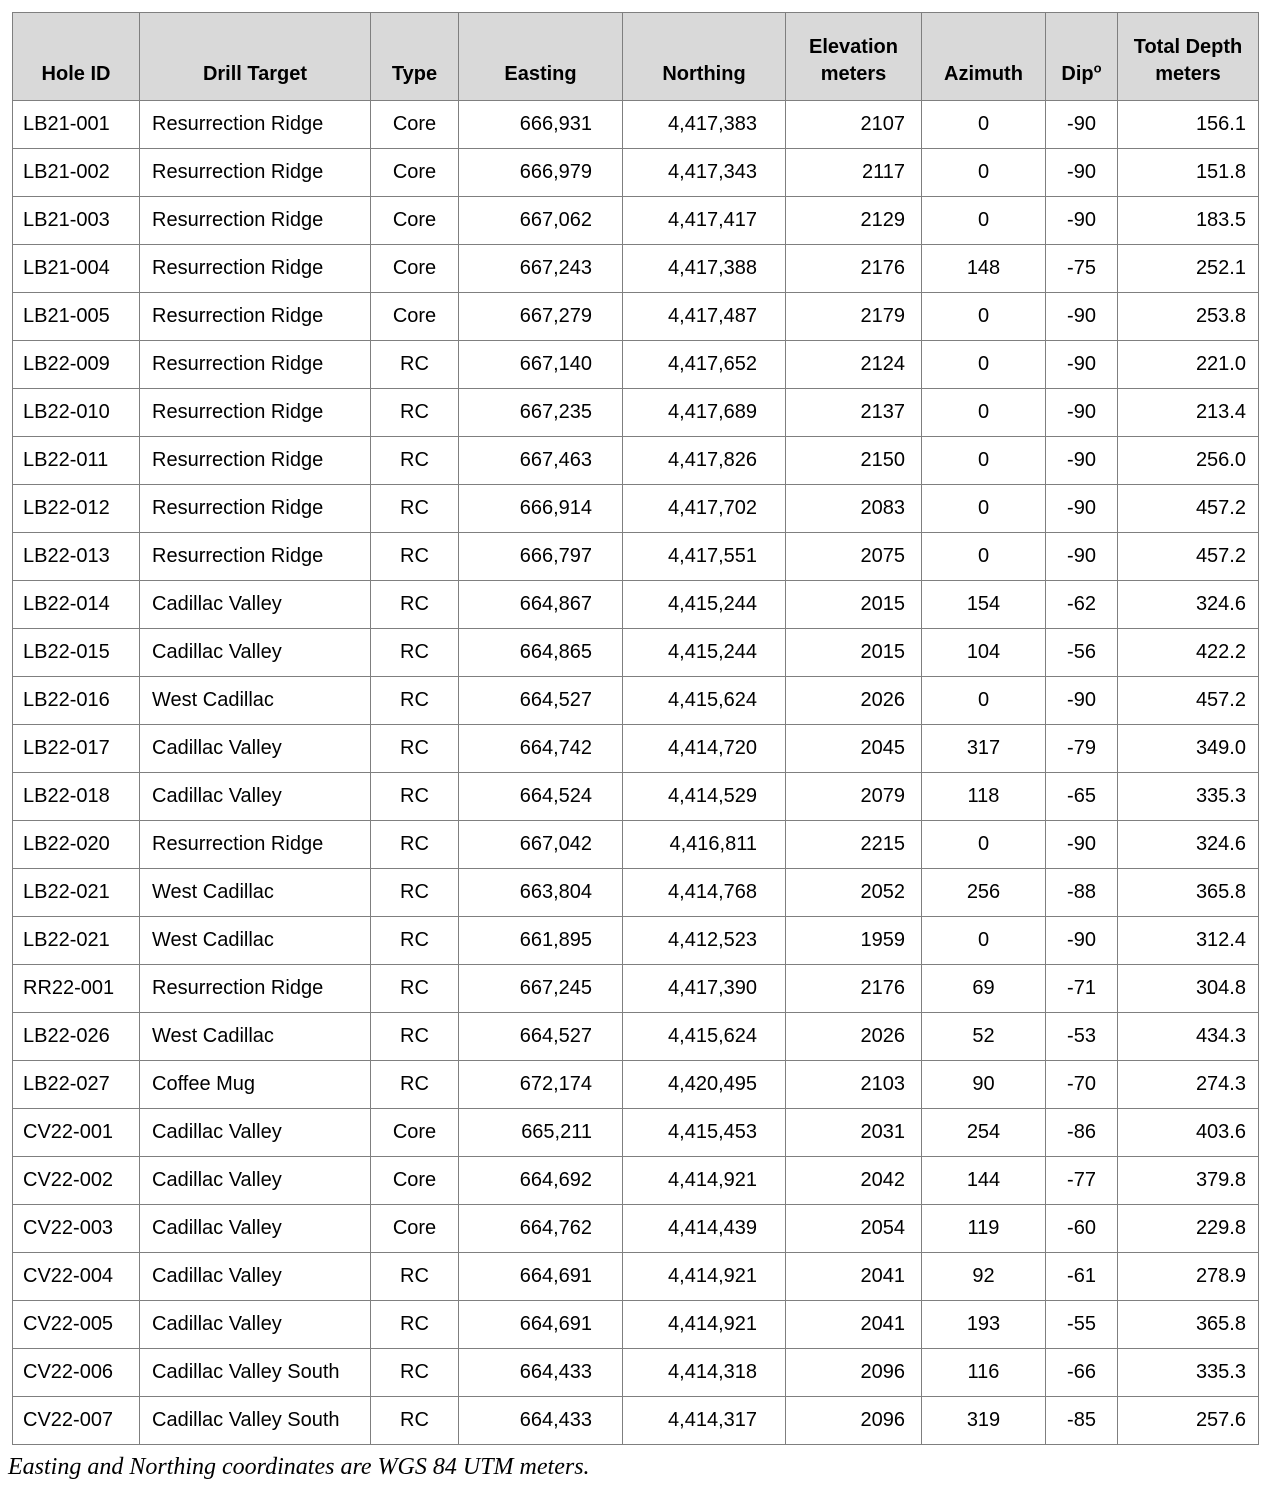 The height and width of the screenshot is (1486, 1266). I want to click on cell-hole-id: CV22-002, so click(76, 1180).